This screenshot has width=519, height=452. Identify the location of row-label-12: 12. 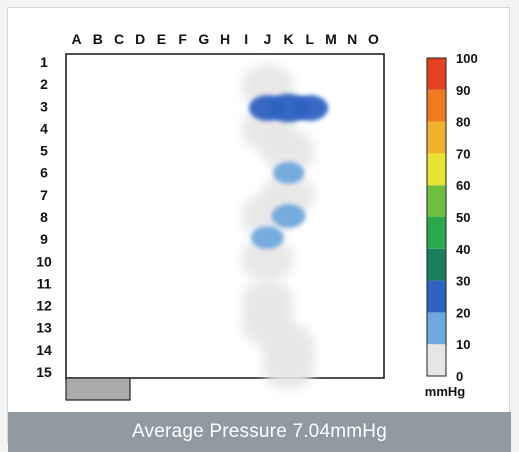
(44, 306).